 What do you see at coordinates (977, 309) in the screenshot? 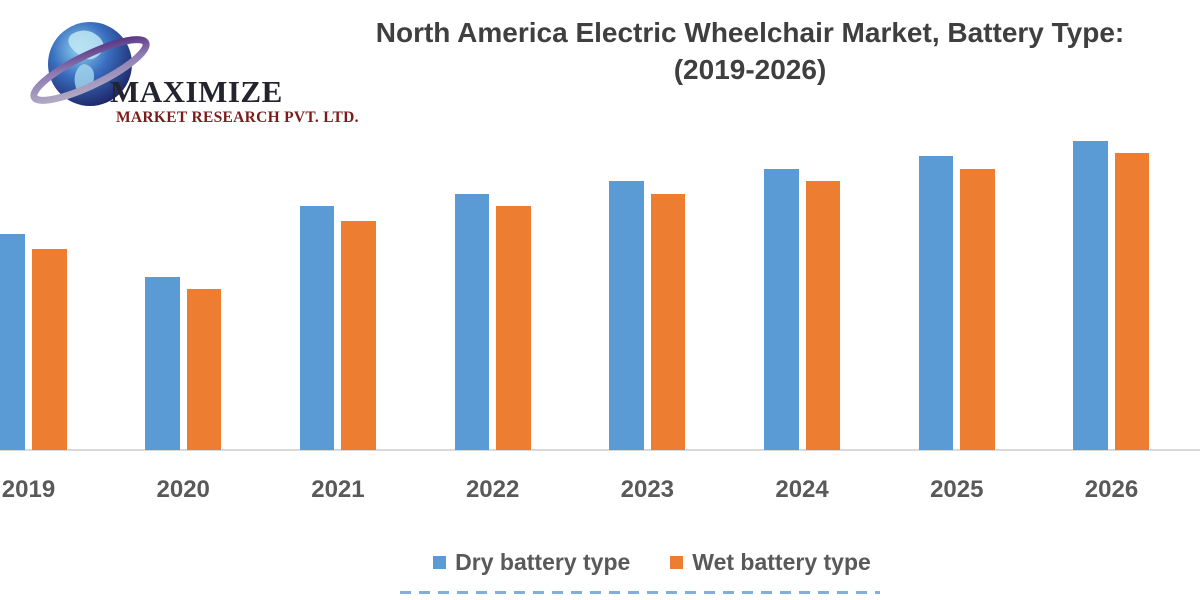
I see `bar-2025-wet` at bounding box center [977, 309].